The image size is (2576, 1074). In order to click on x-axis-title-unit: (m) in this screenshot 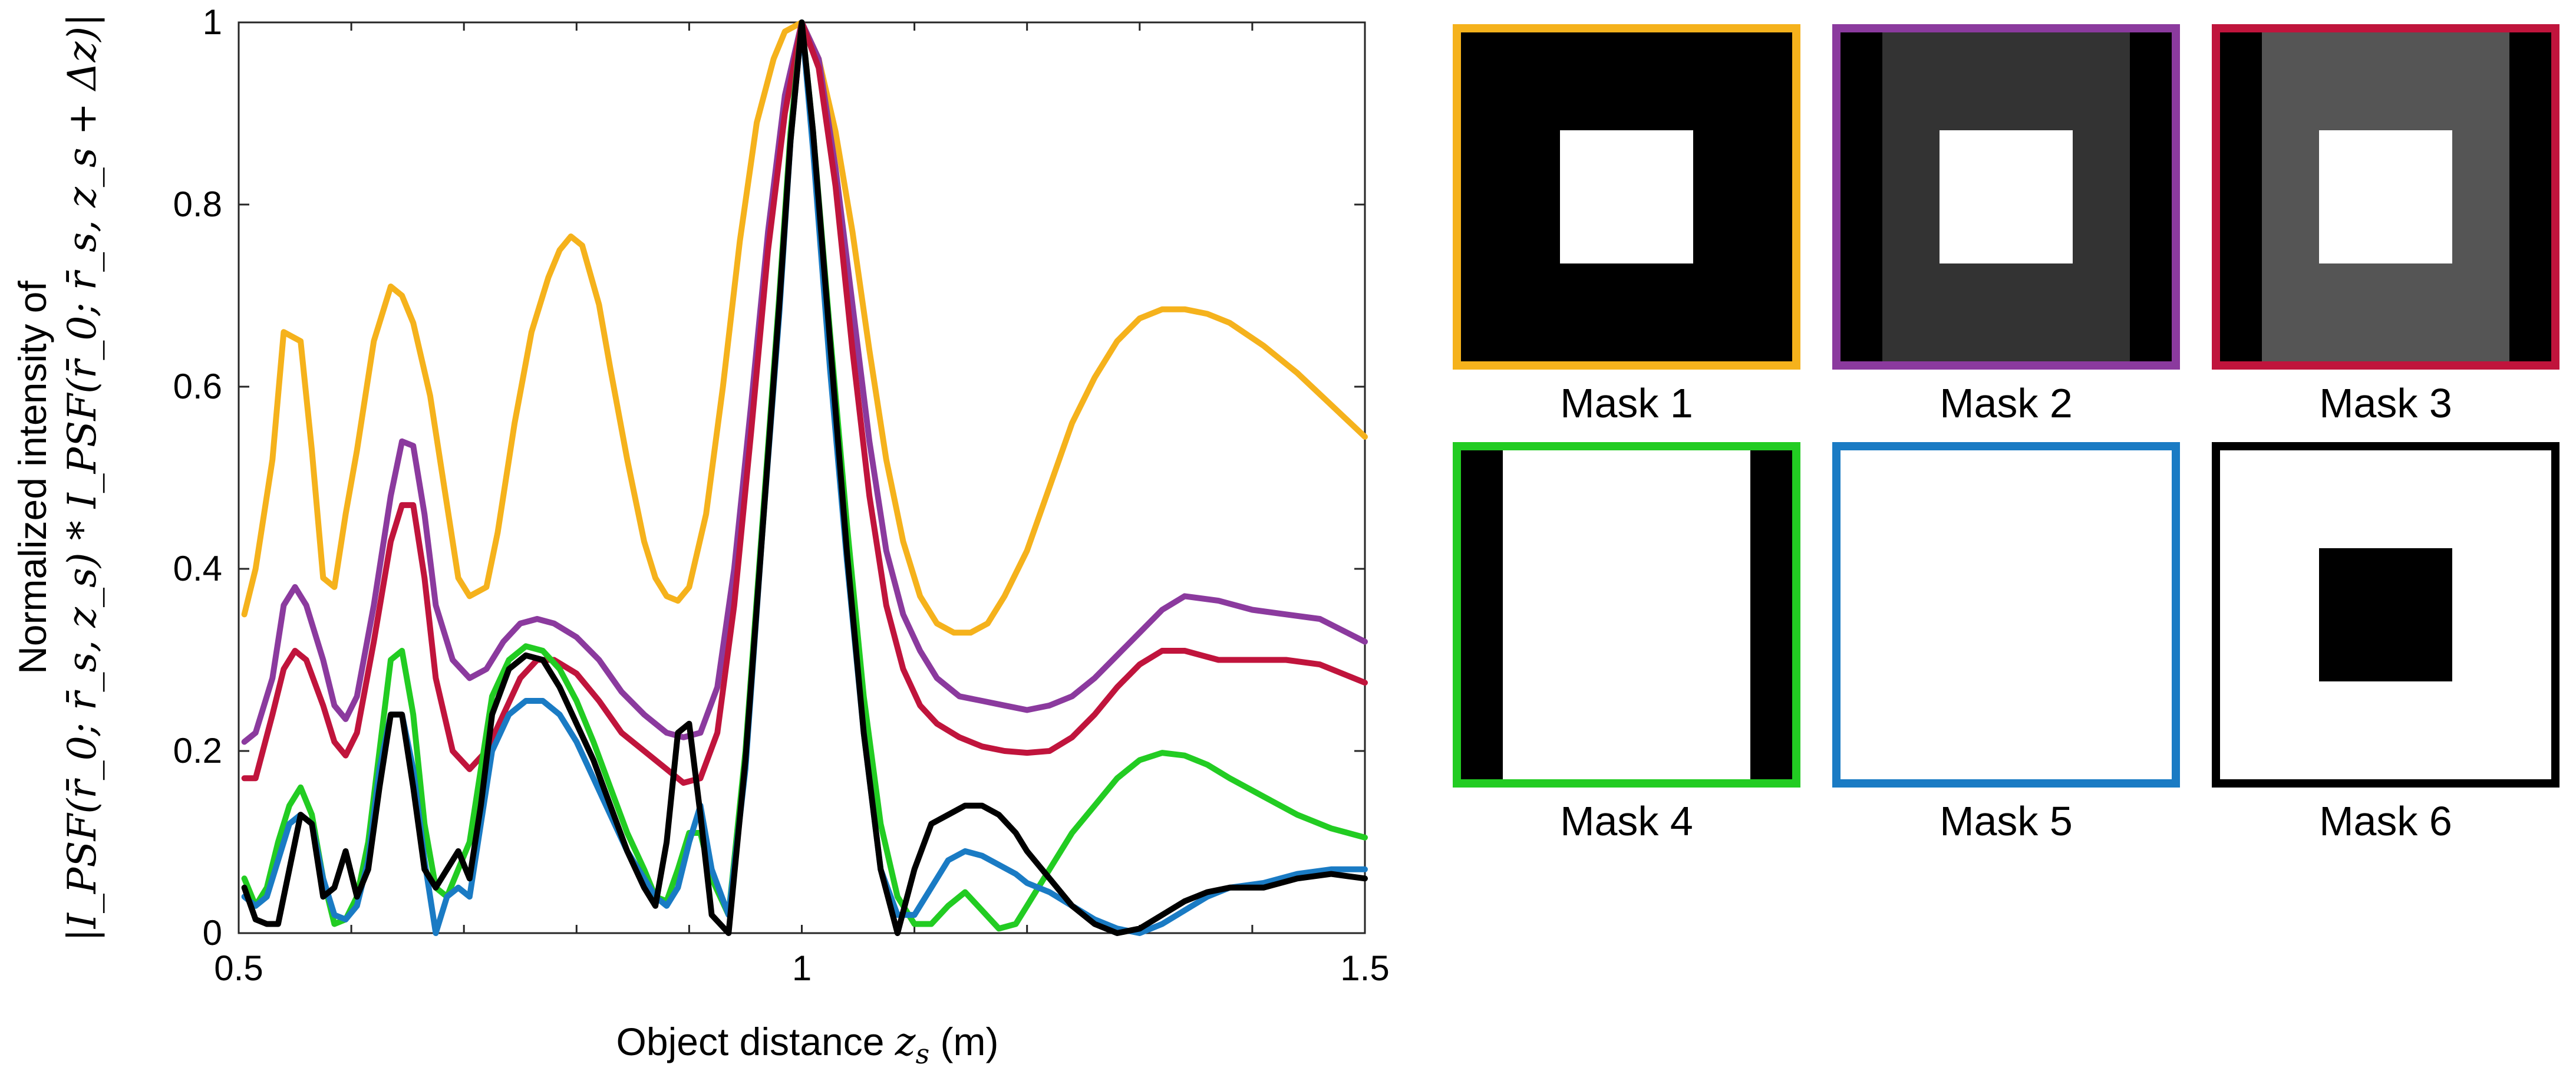, I will do `click(963, 1041)`.